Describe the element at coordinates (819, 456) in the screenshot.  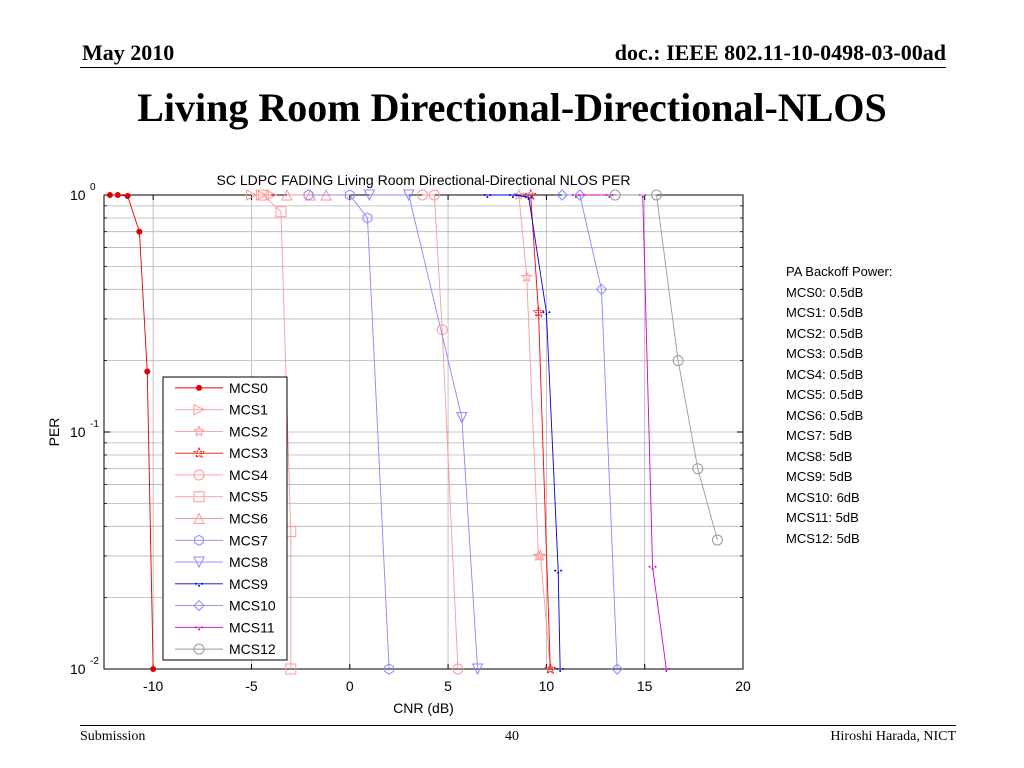
I see `pa-backoff-line: MCS8: 5dB` at that location.